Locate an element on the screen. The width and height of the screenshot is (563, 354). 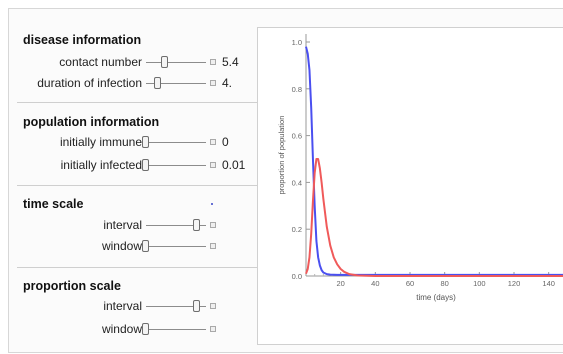
x-tick-label: 80 is located at coordinates (444, 283).